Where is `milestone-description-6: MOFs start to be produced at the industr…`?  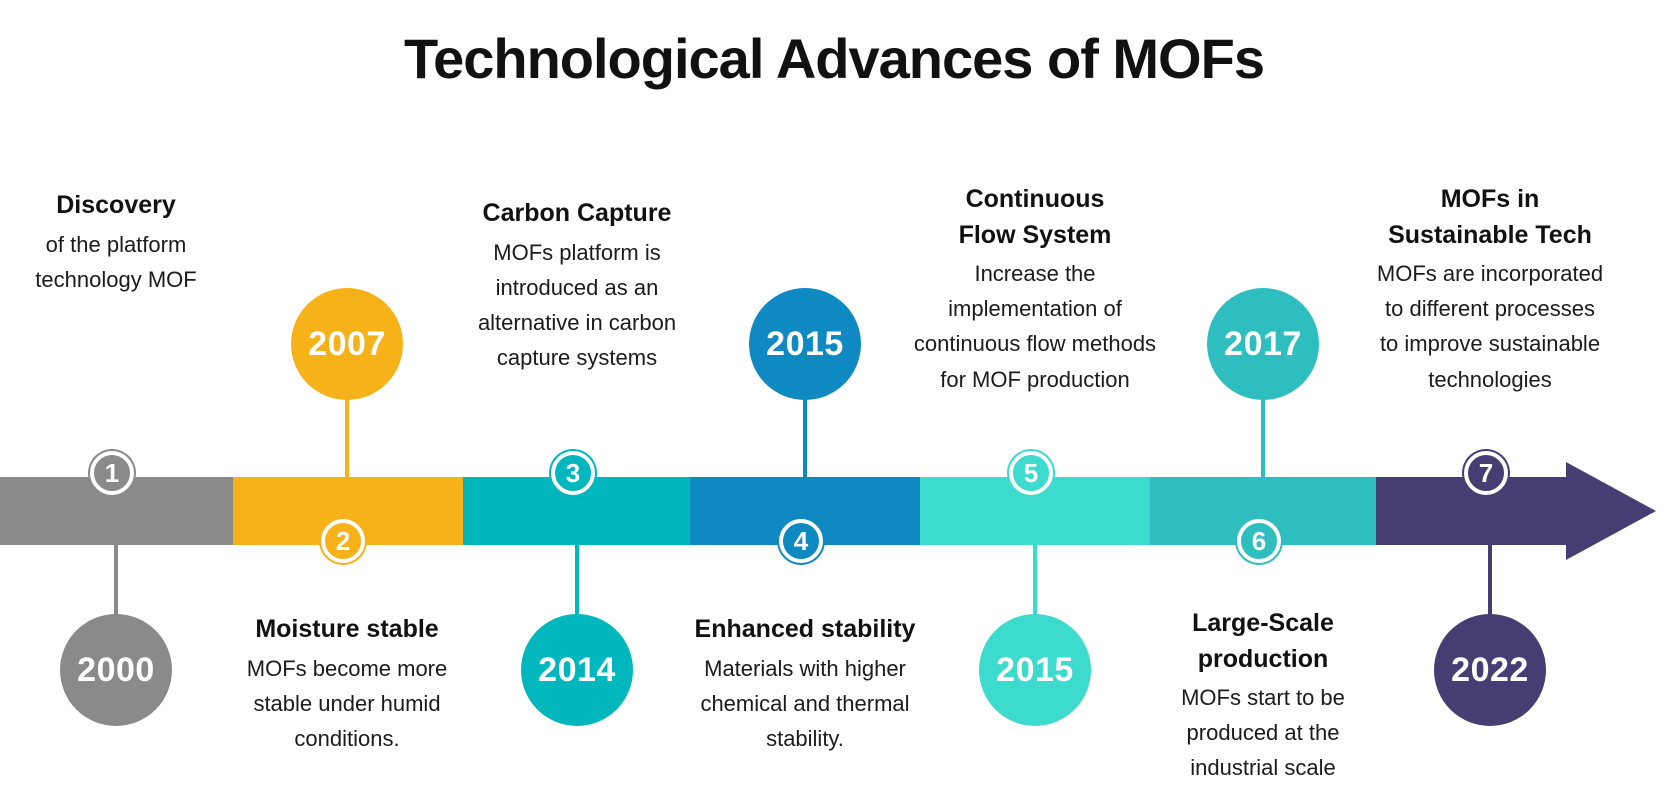 milestone-description-6: MOFs start to be produced at the industr… is located at coordinates (1263, 733).